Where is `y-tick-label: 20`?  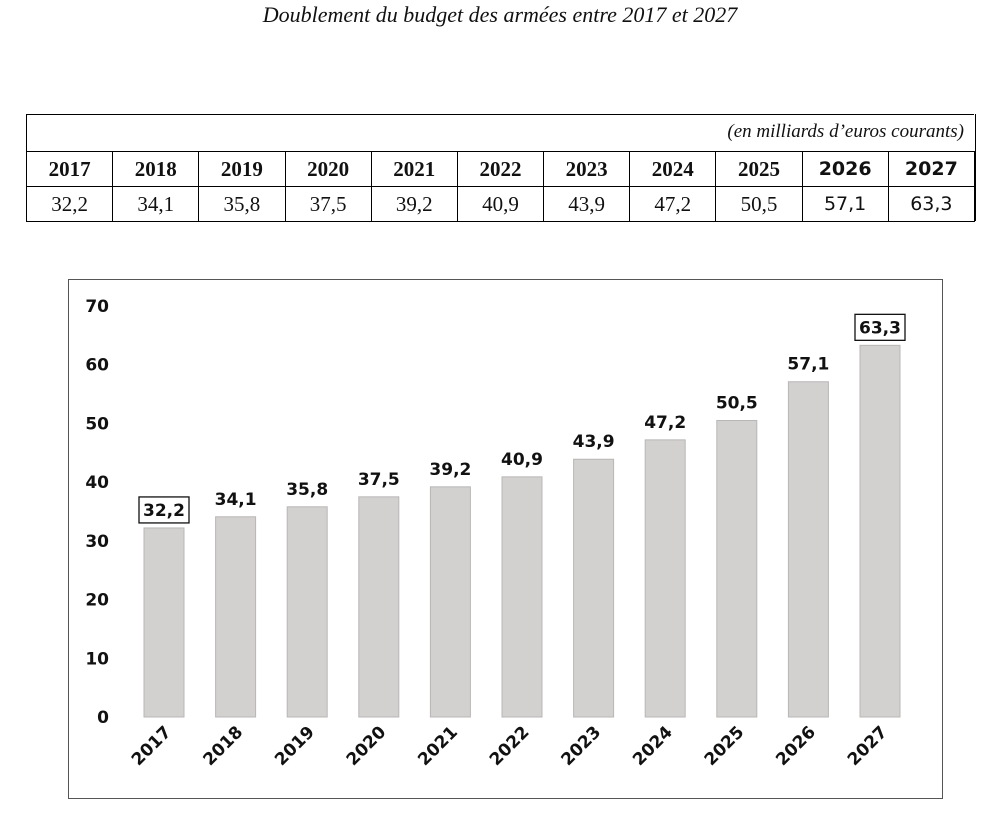
y-tick-label: 20 is located at coordinates (97, 601).